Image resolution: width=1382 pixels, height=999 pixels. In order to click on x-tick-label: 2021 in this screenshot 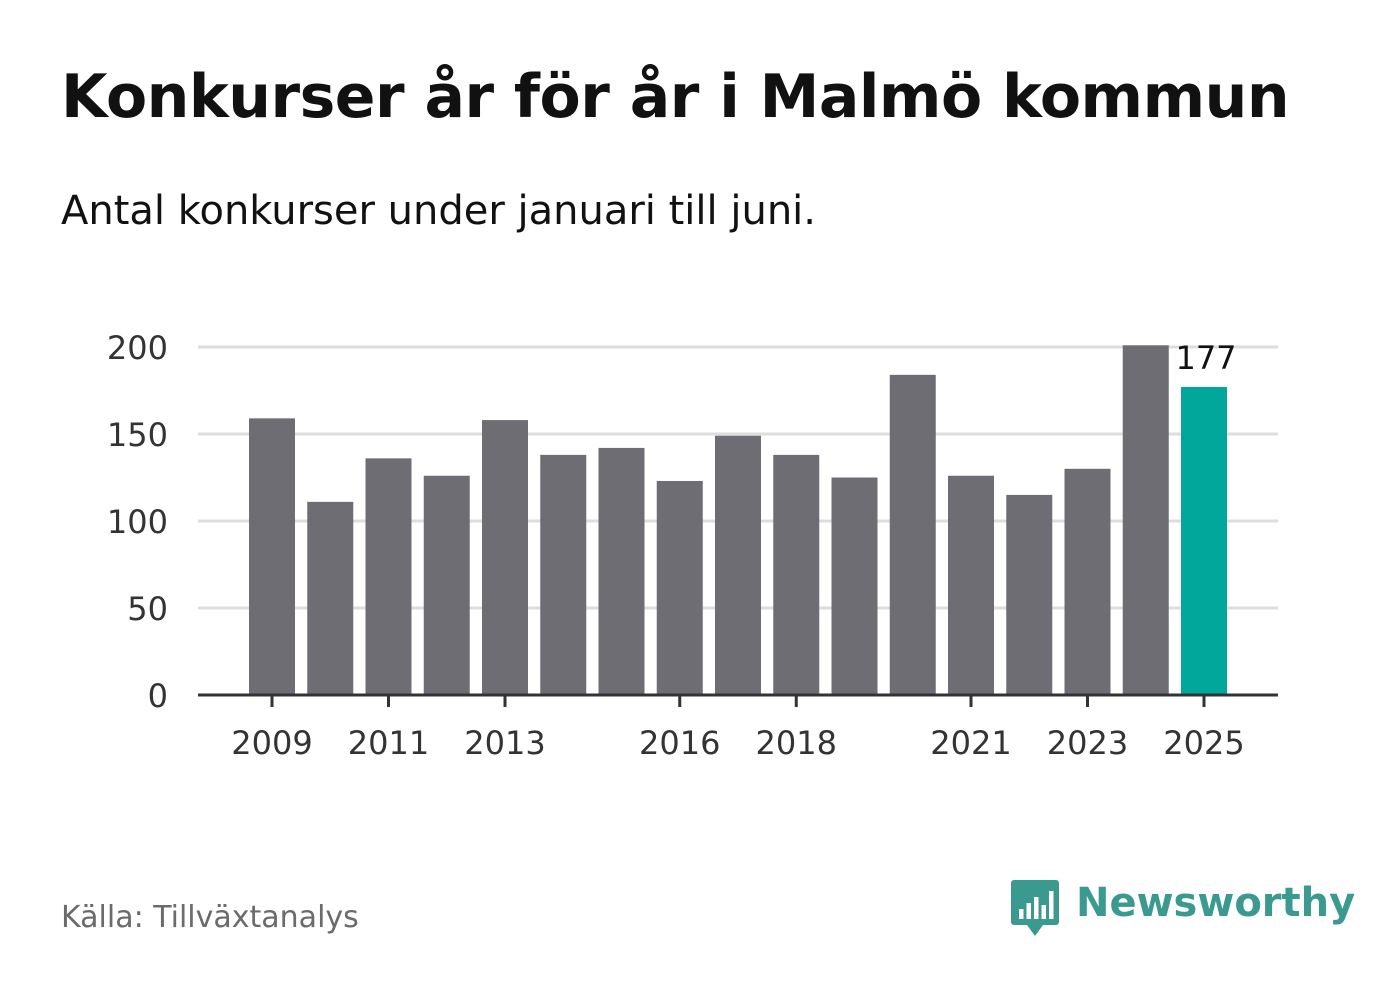, I will do `click(970, 743)`.